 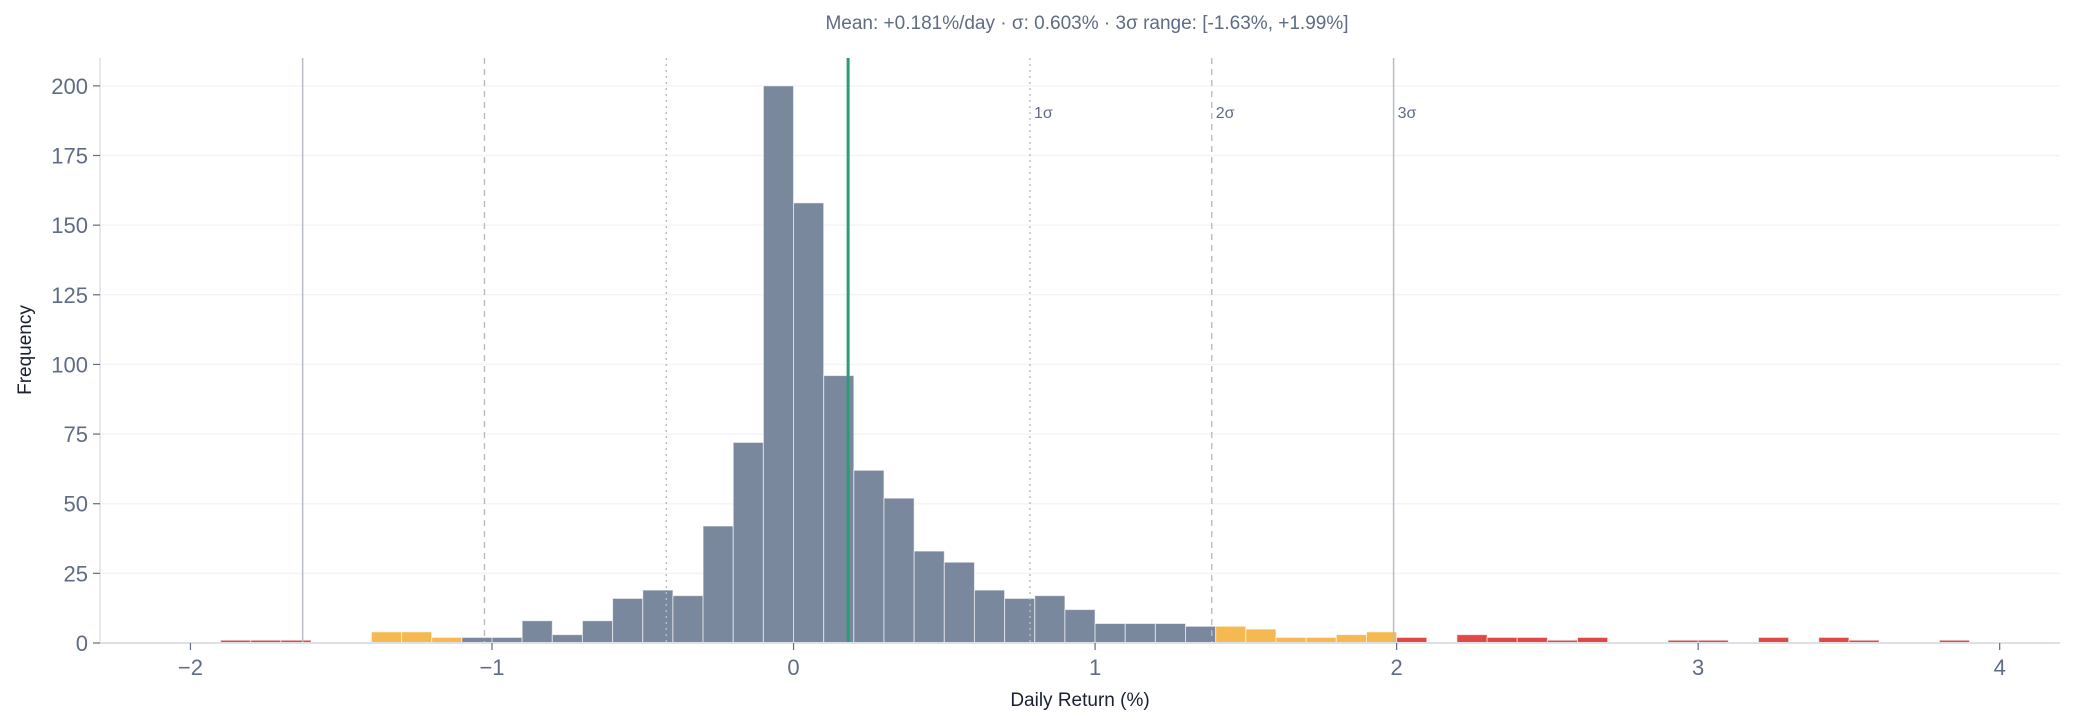 What do you see at coordinates (76, 434) in the screenshot?
I see `y-tick-label: 75` at bounding box center [76, 434].